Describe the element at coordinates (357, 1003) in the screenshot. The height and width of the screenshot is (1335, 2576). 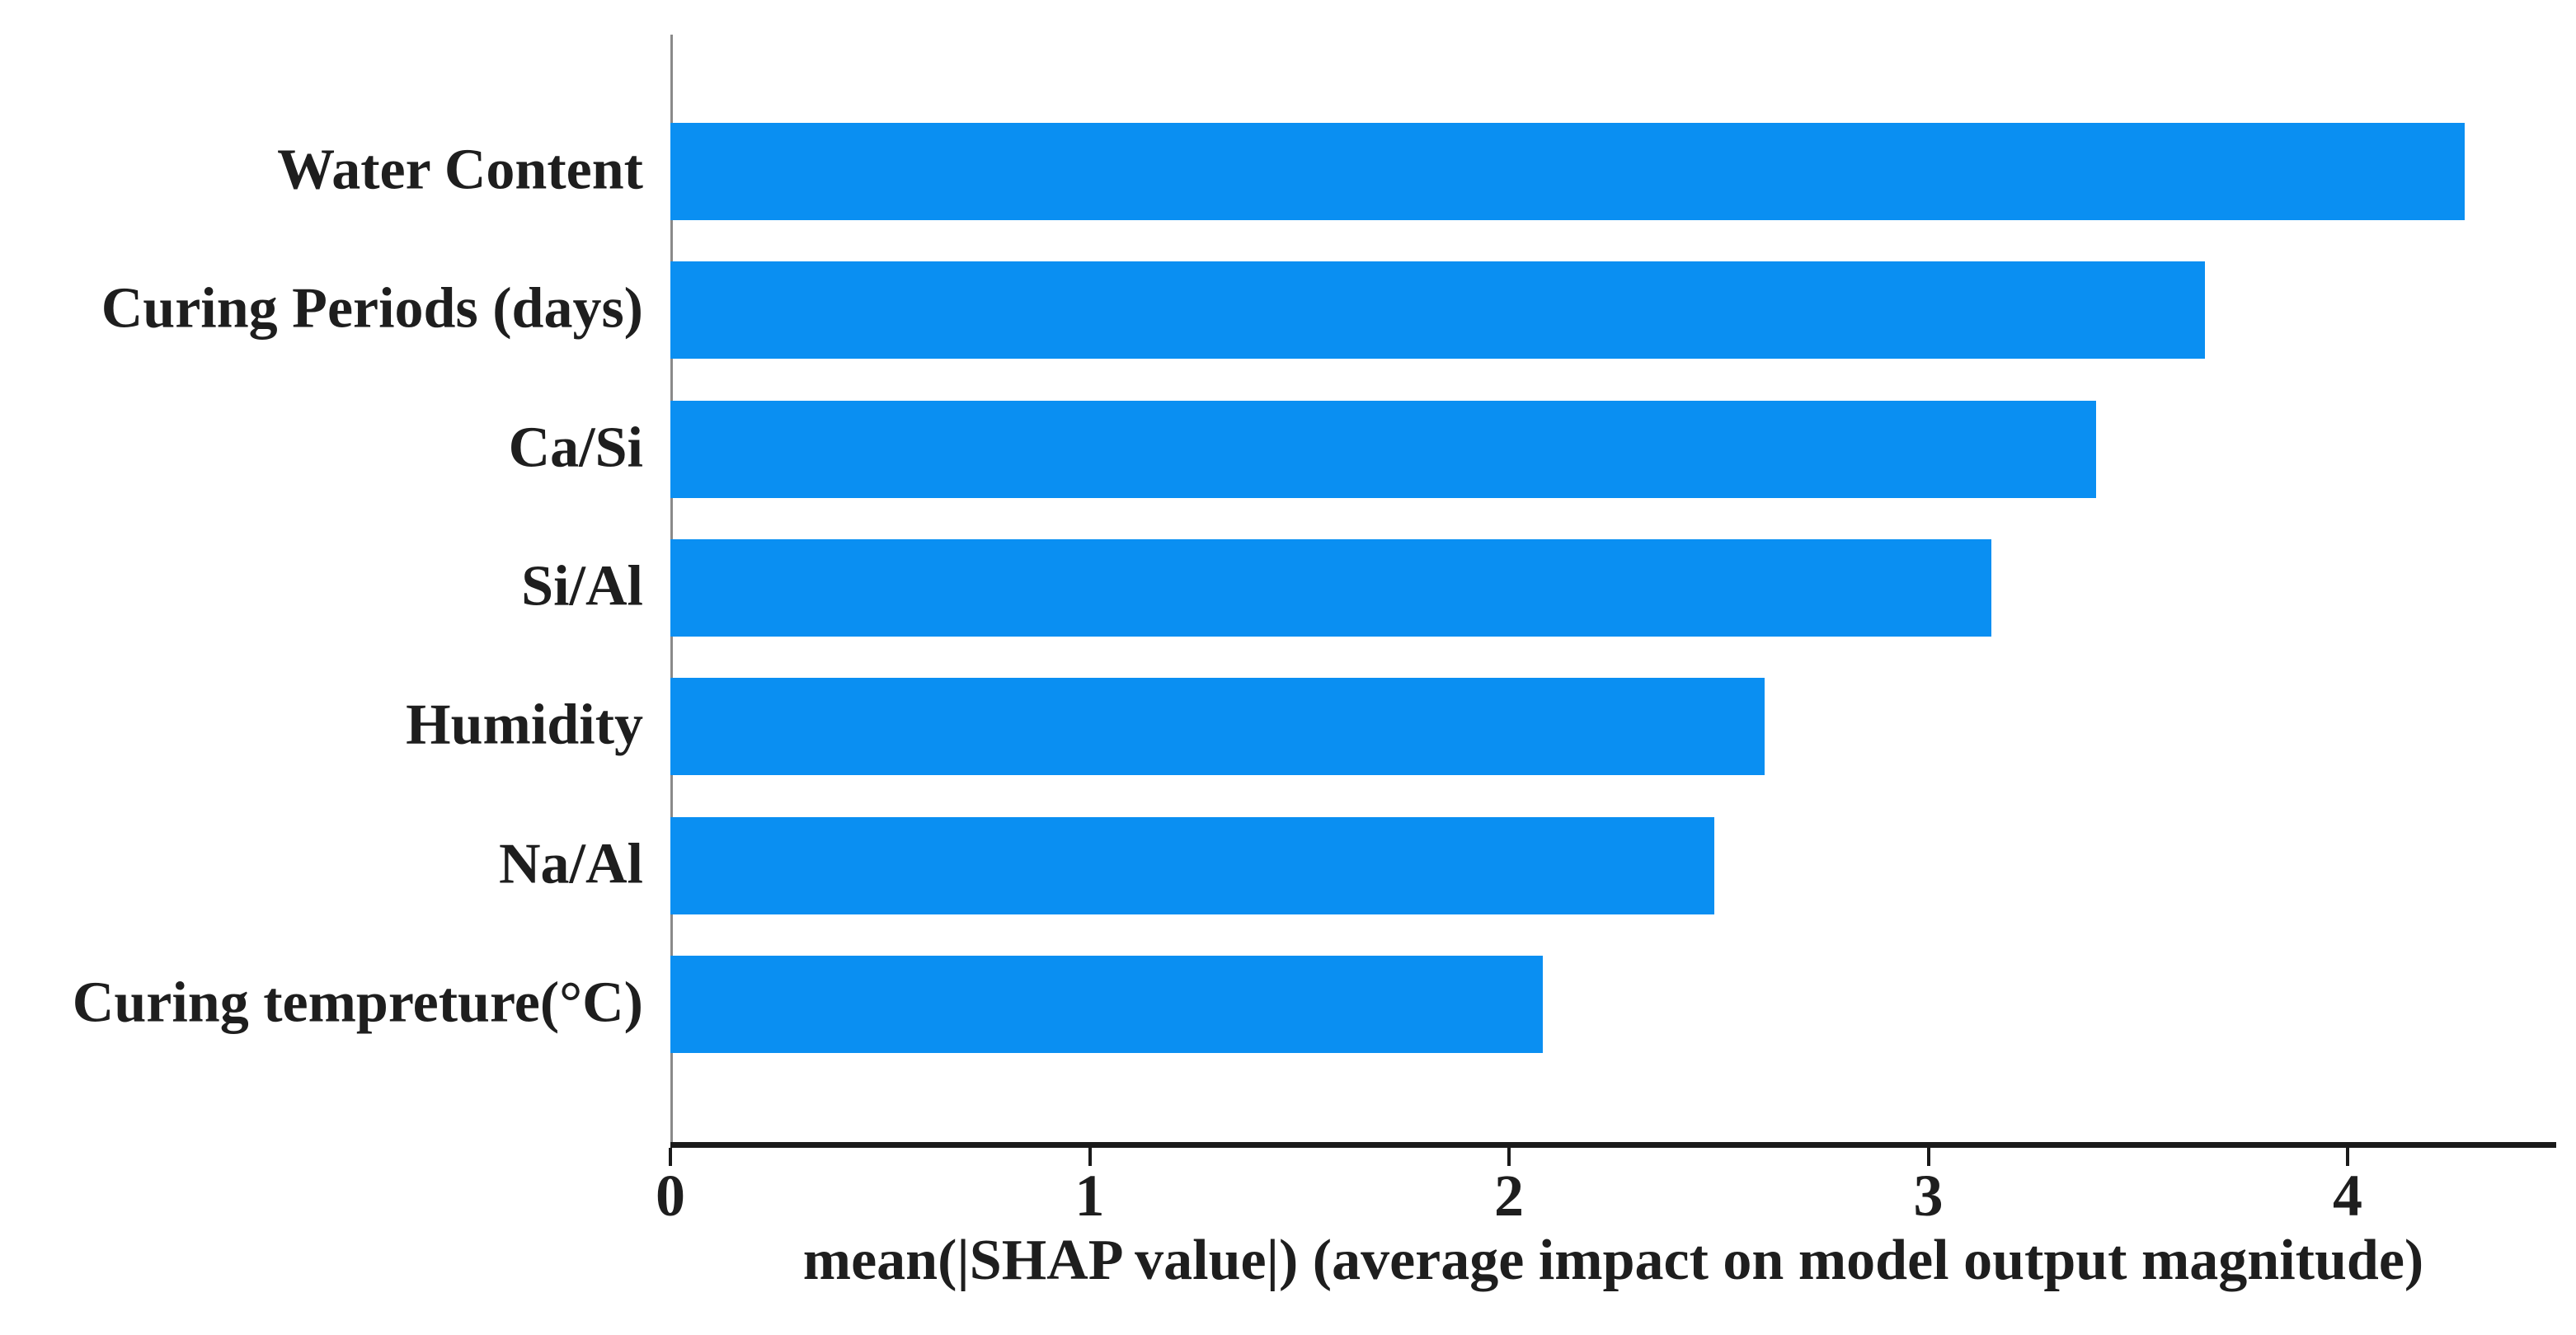
I see `category-label: Curing tempreture(°C)` at that location.